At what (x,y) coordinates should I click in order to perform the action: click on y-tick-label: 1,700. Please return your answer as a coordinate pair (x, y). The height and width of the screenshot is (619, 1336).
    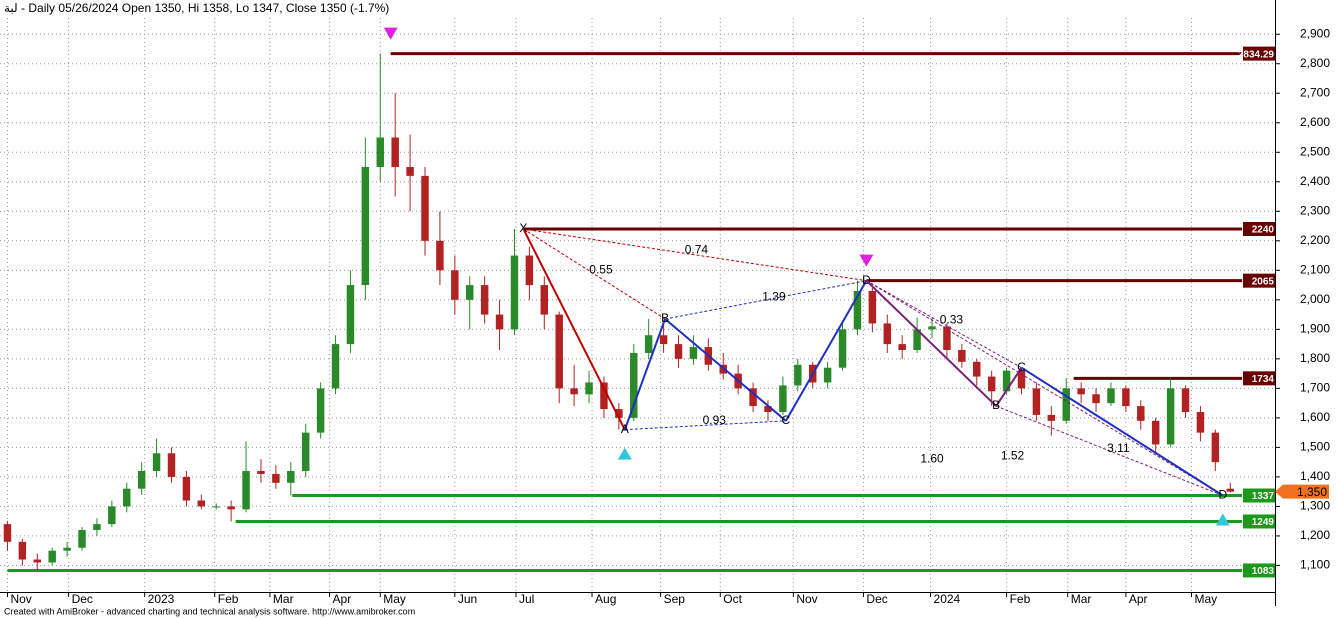
    Looking at the image, I should click on (1315, 388).